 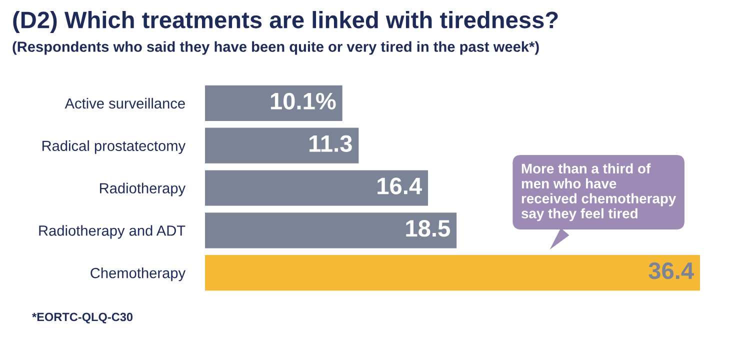 What do you see at coordinates (400, 186) in the screenshot?
I see `data-label: 16.4` at bounding box center [400, 186].